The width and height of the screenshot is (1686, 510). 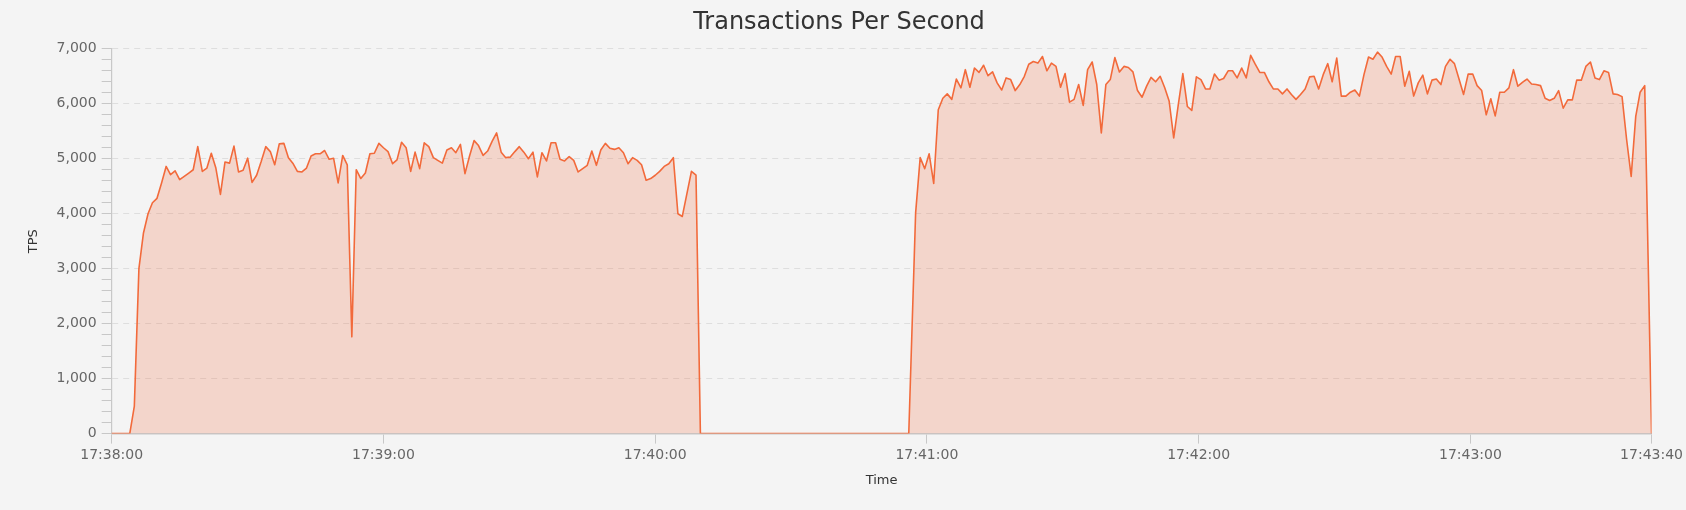 What do you see at coordinates (881, 479) in the screenshot?
I see `x-axis-title: Time` at bounding box center [881, 479].